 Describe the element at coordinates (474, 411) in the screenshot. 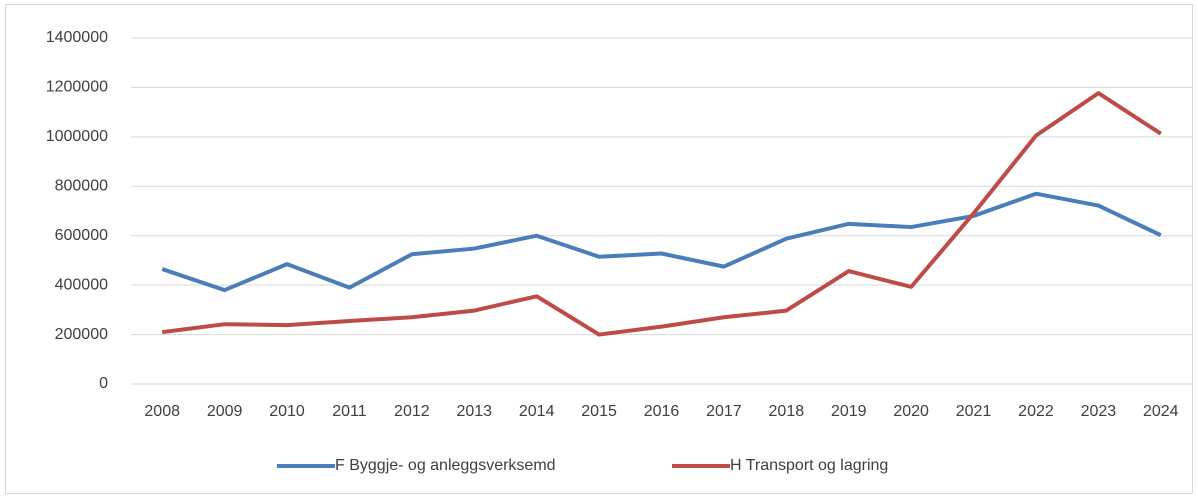

I see `x-tick-label: 2013` at that location.